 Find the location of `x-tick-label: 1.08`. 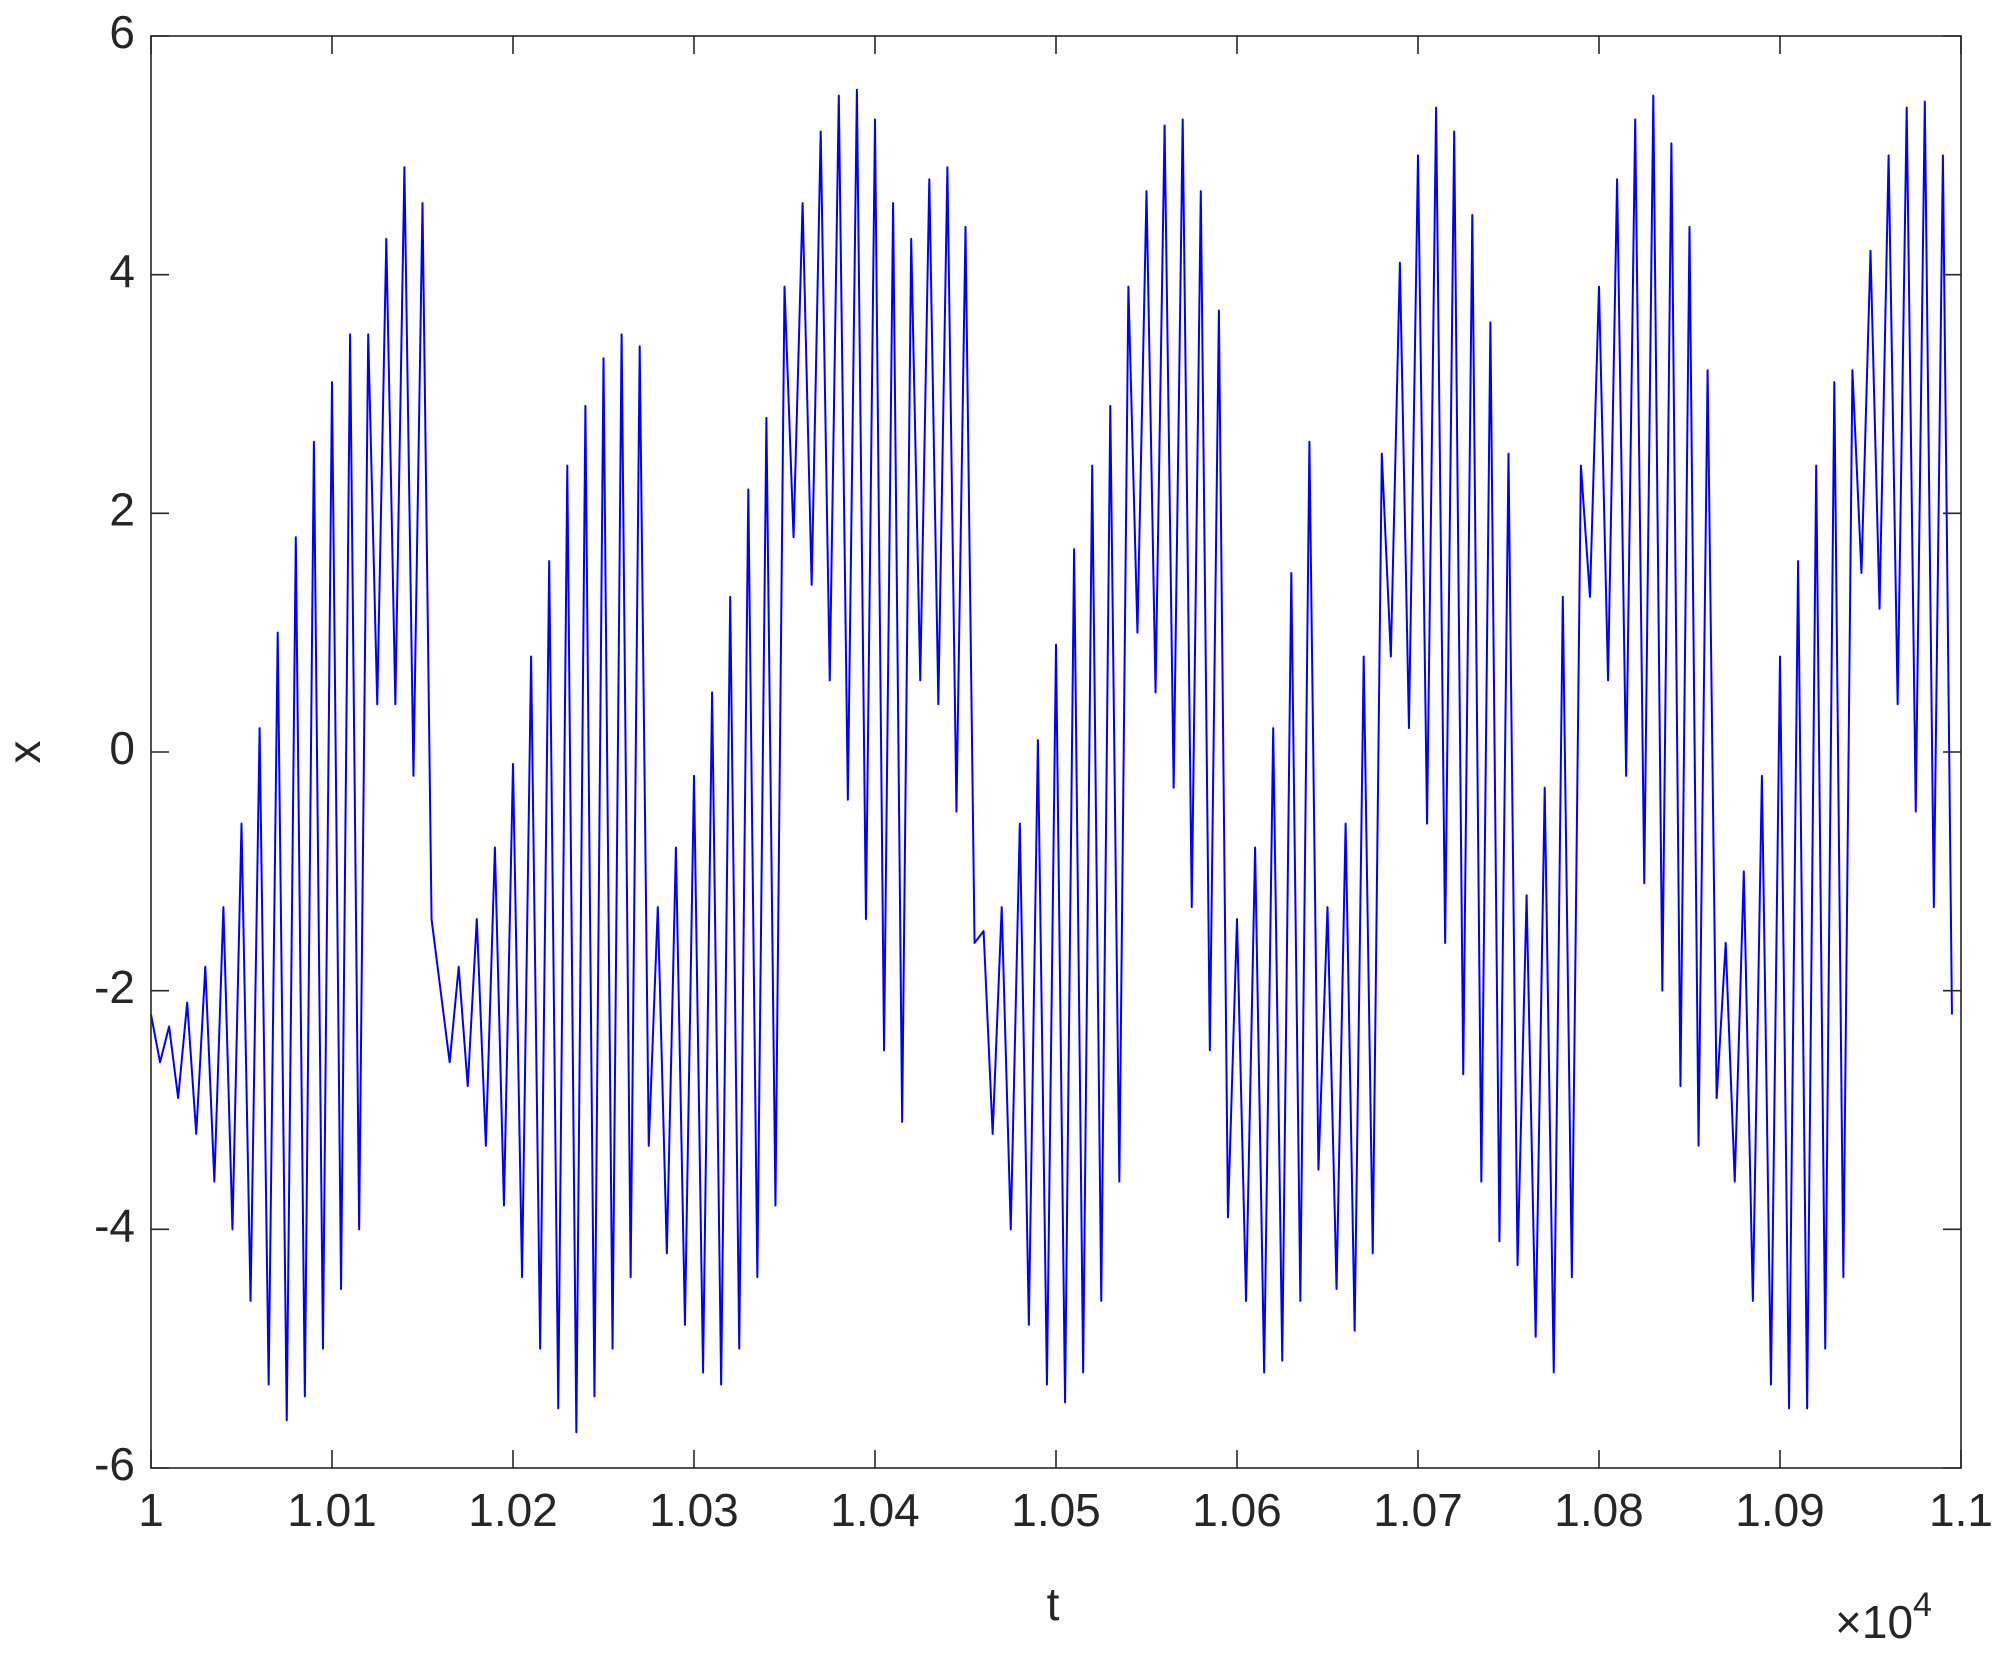

x-tick-label: 1.08 is located at coordinates (1599, 1510).